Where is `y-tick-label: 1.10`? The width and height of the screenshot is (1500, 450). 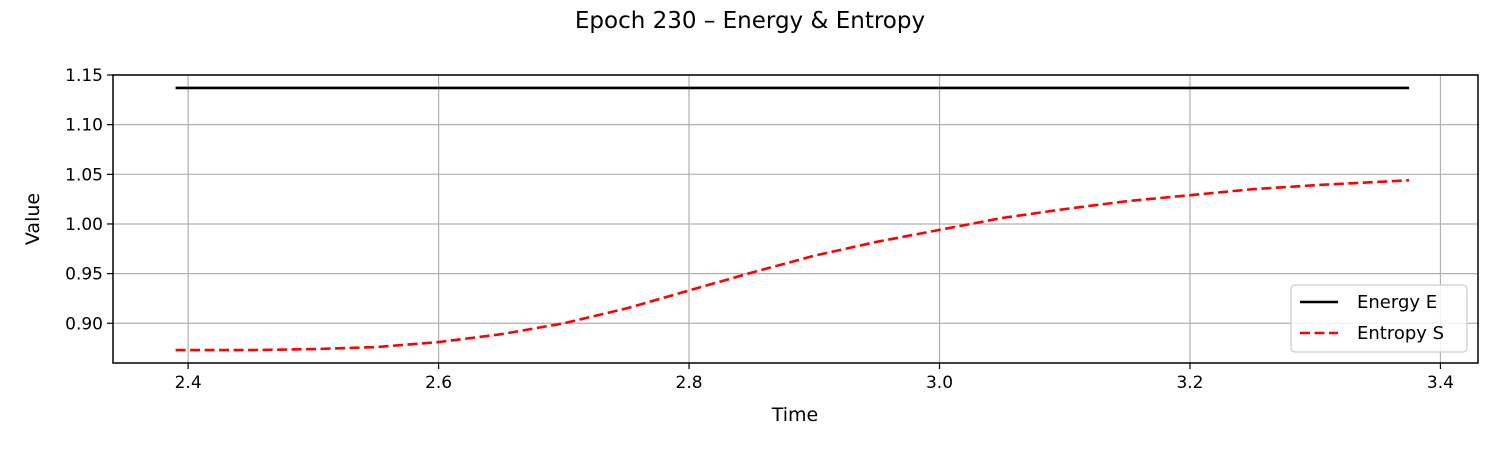
y-tick-label: 1.10 is located at coordinates (84, 126).